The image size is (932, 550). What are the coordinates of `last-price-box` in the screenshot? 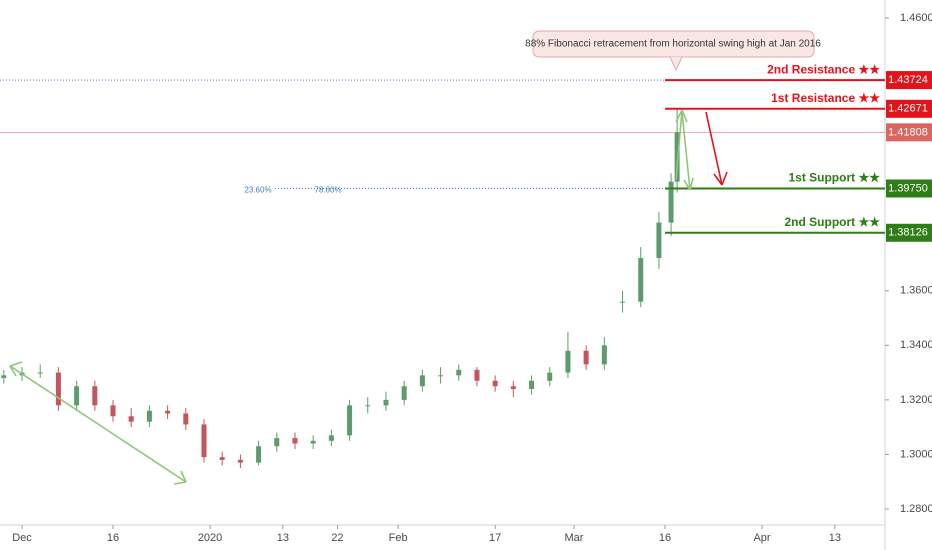 It's located at (909, 132).